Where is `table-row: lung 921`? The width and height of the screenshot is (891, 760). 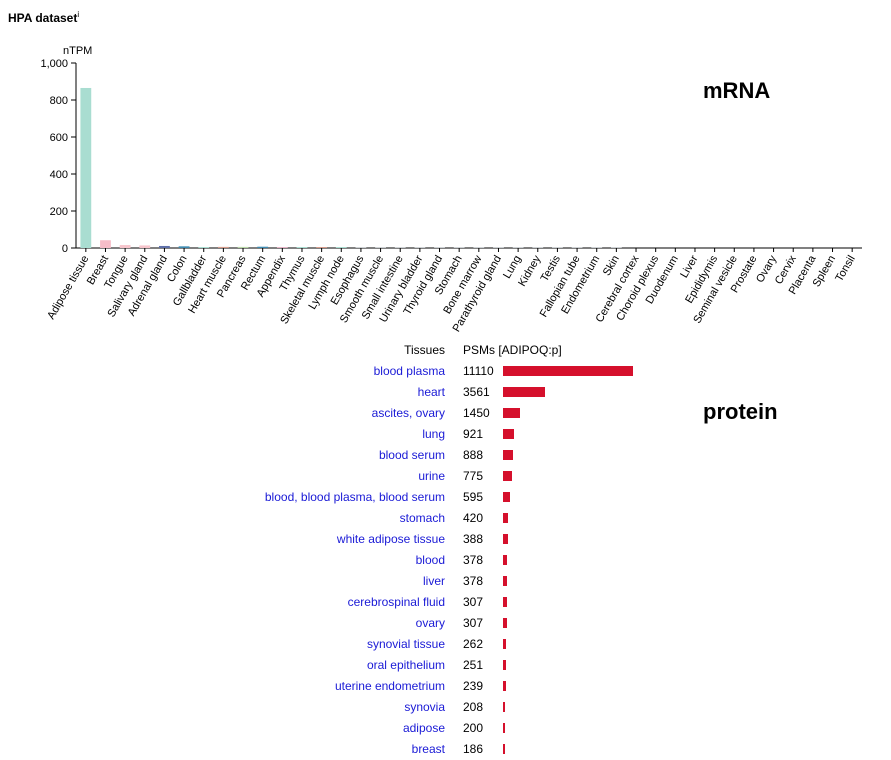 table-row: lung 921 is located at coordinates (445, 434).